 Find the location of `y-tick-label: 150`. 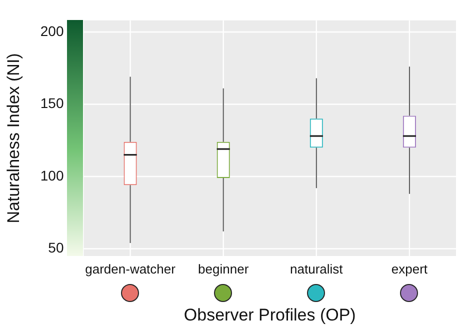

y-tick-label: 150 is located at coordinates (52, 103).